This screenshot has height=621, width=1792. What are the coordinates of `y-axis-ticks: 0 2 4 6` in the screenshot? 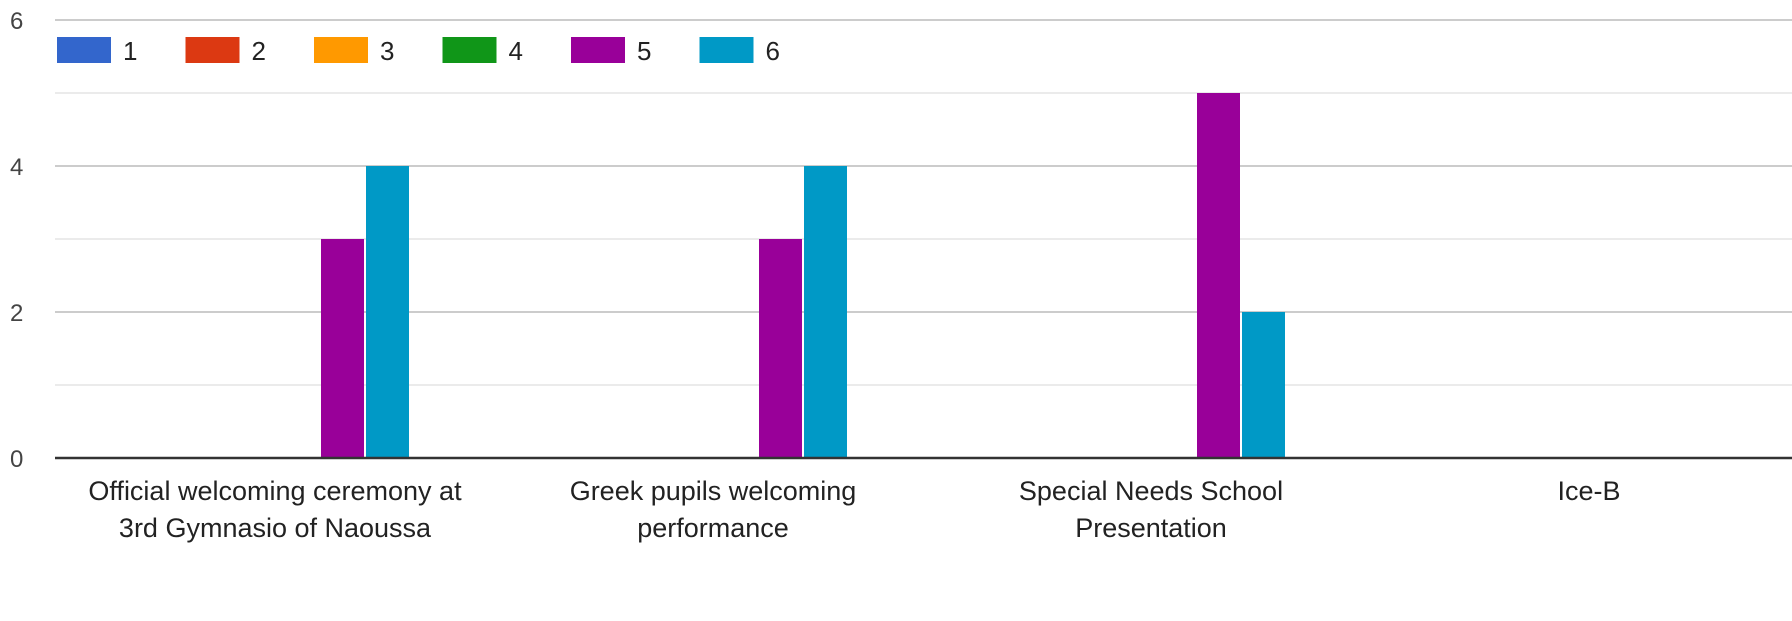 It's located at (16, 240).